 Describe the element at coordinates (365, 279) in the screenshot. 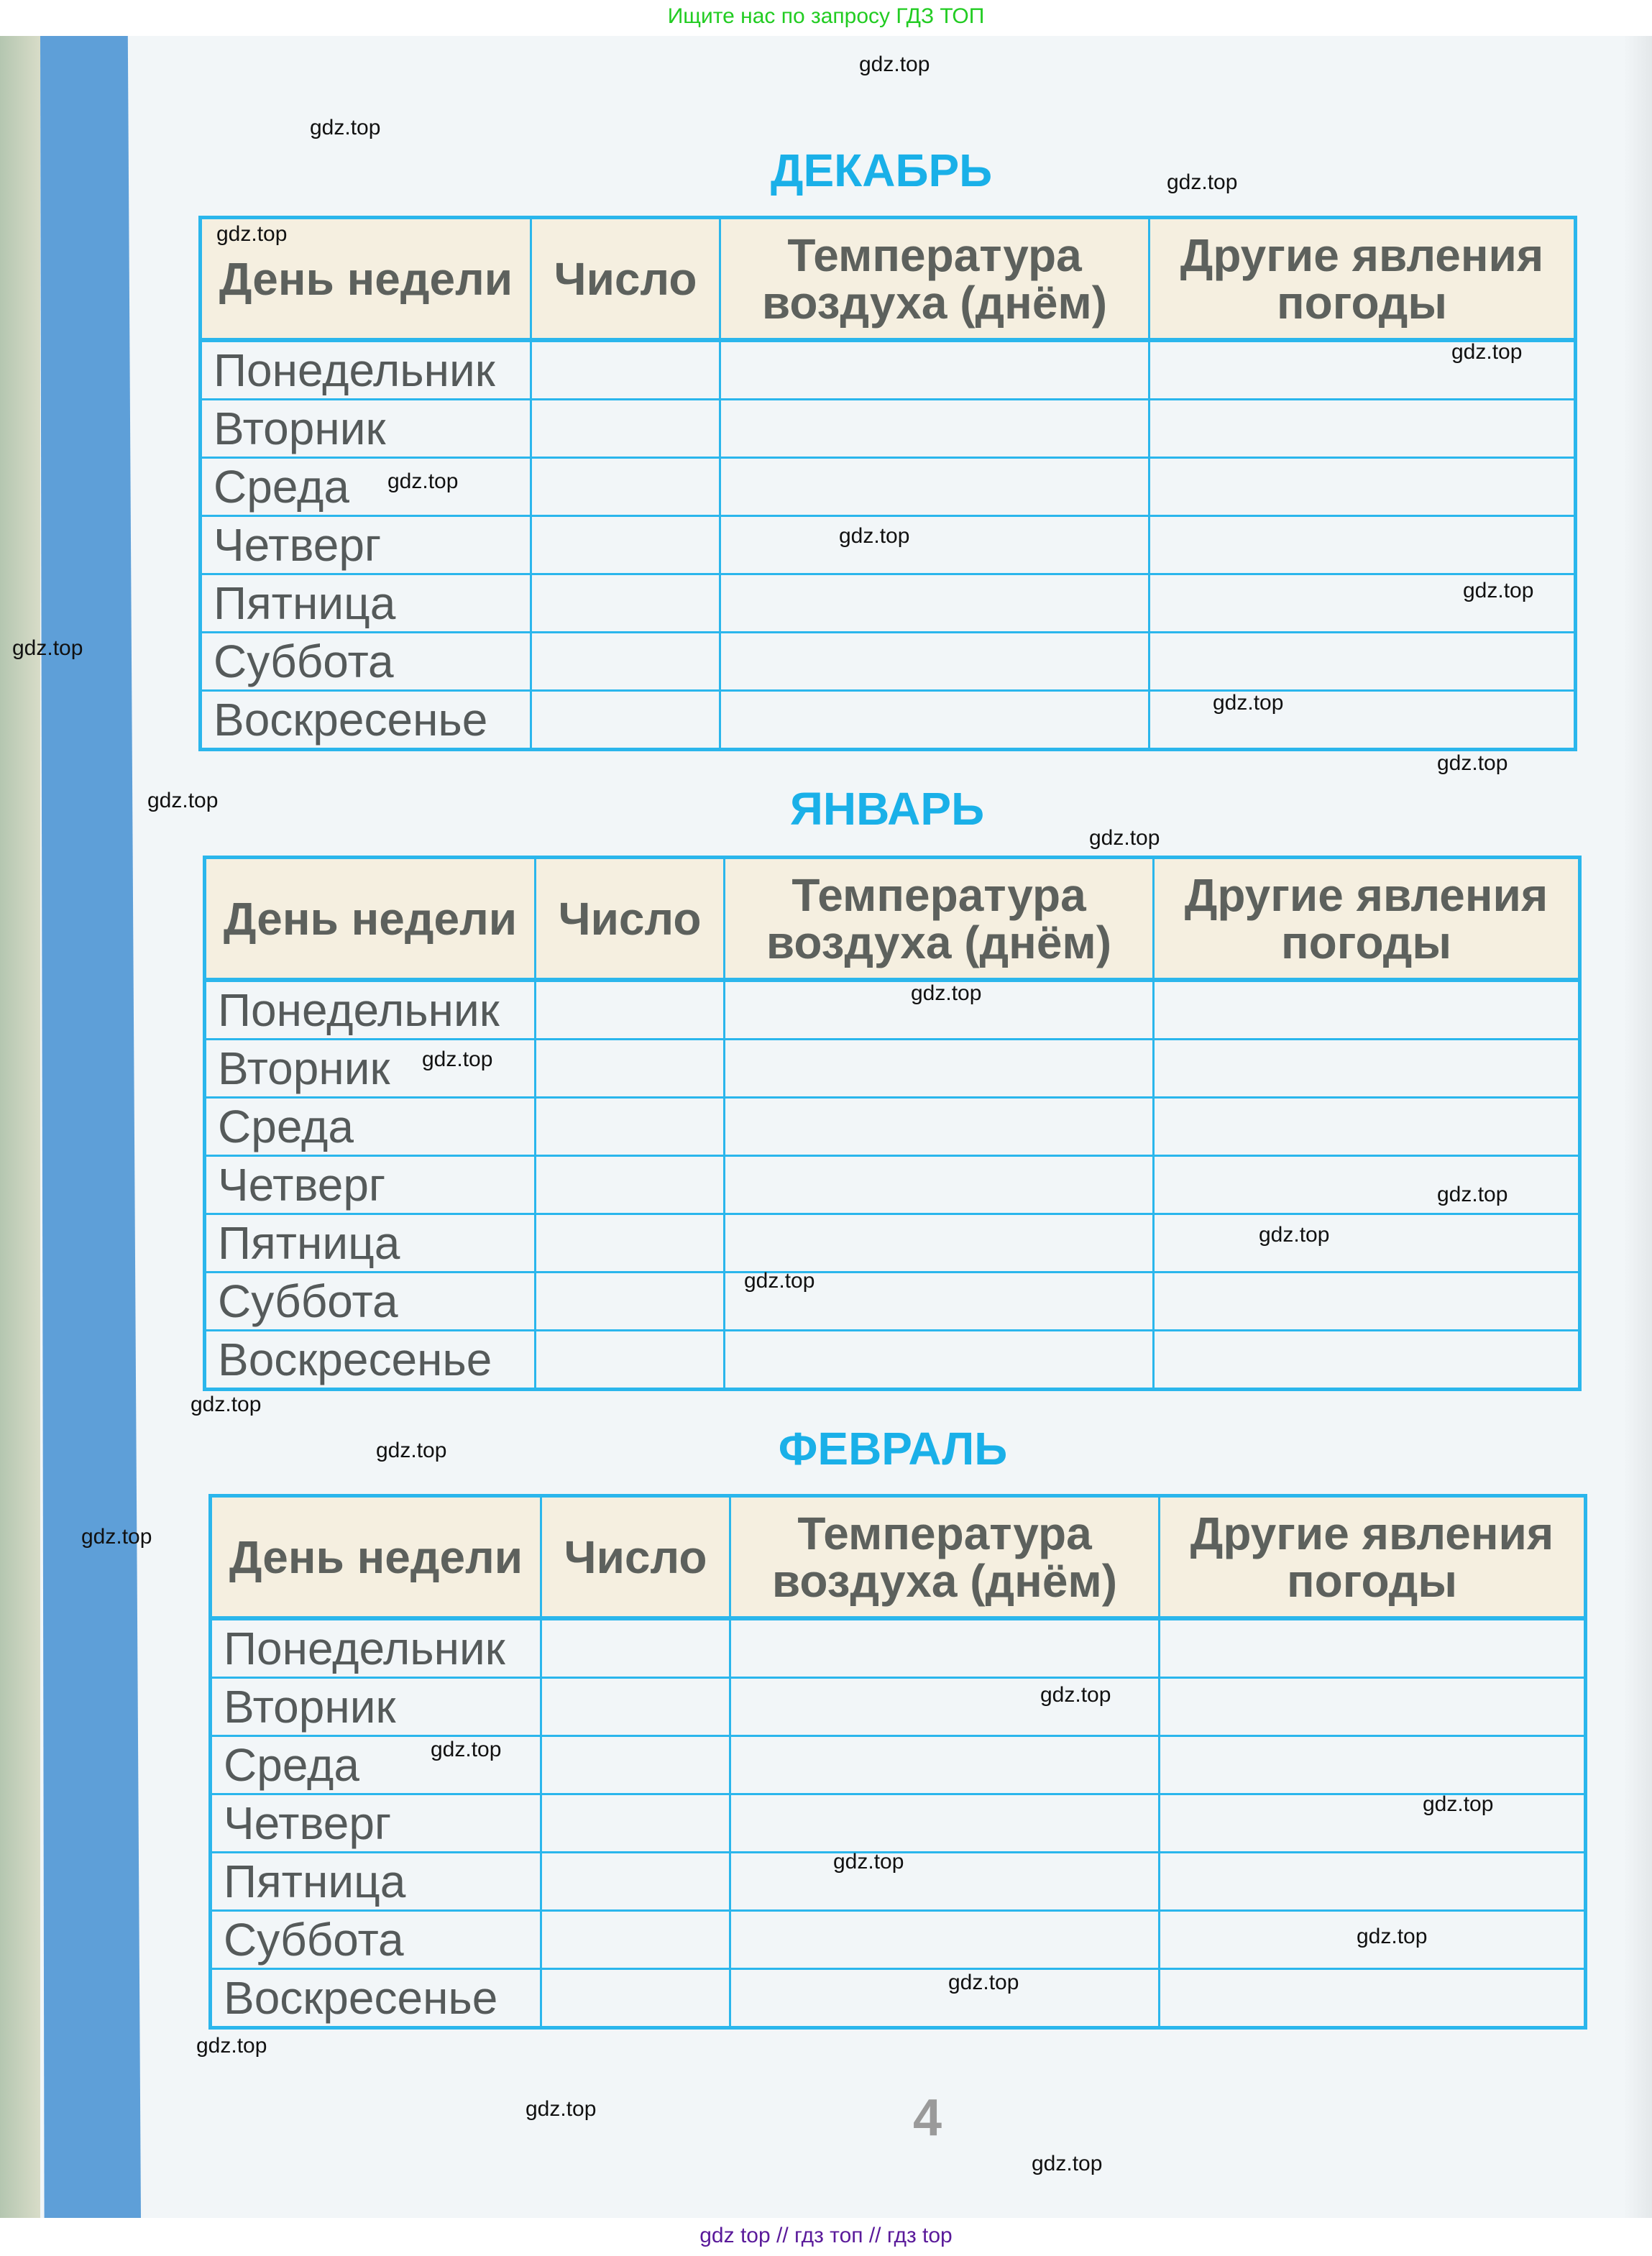

I see `header-day: День недели` at that location.